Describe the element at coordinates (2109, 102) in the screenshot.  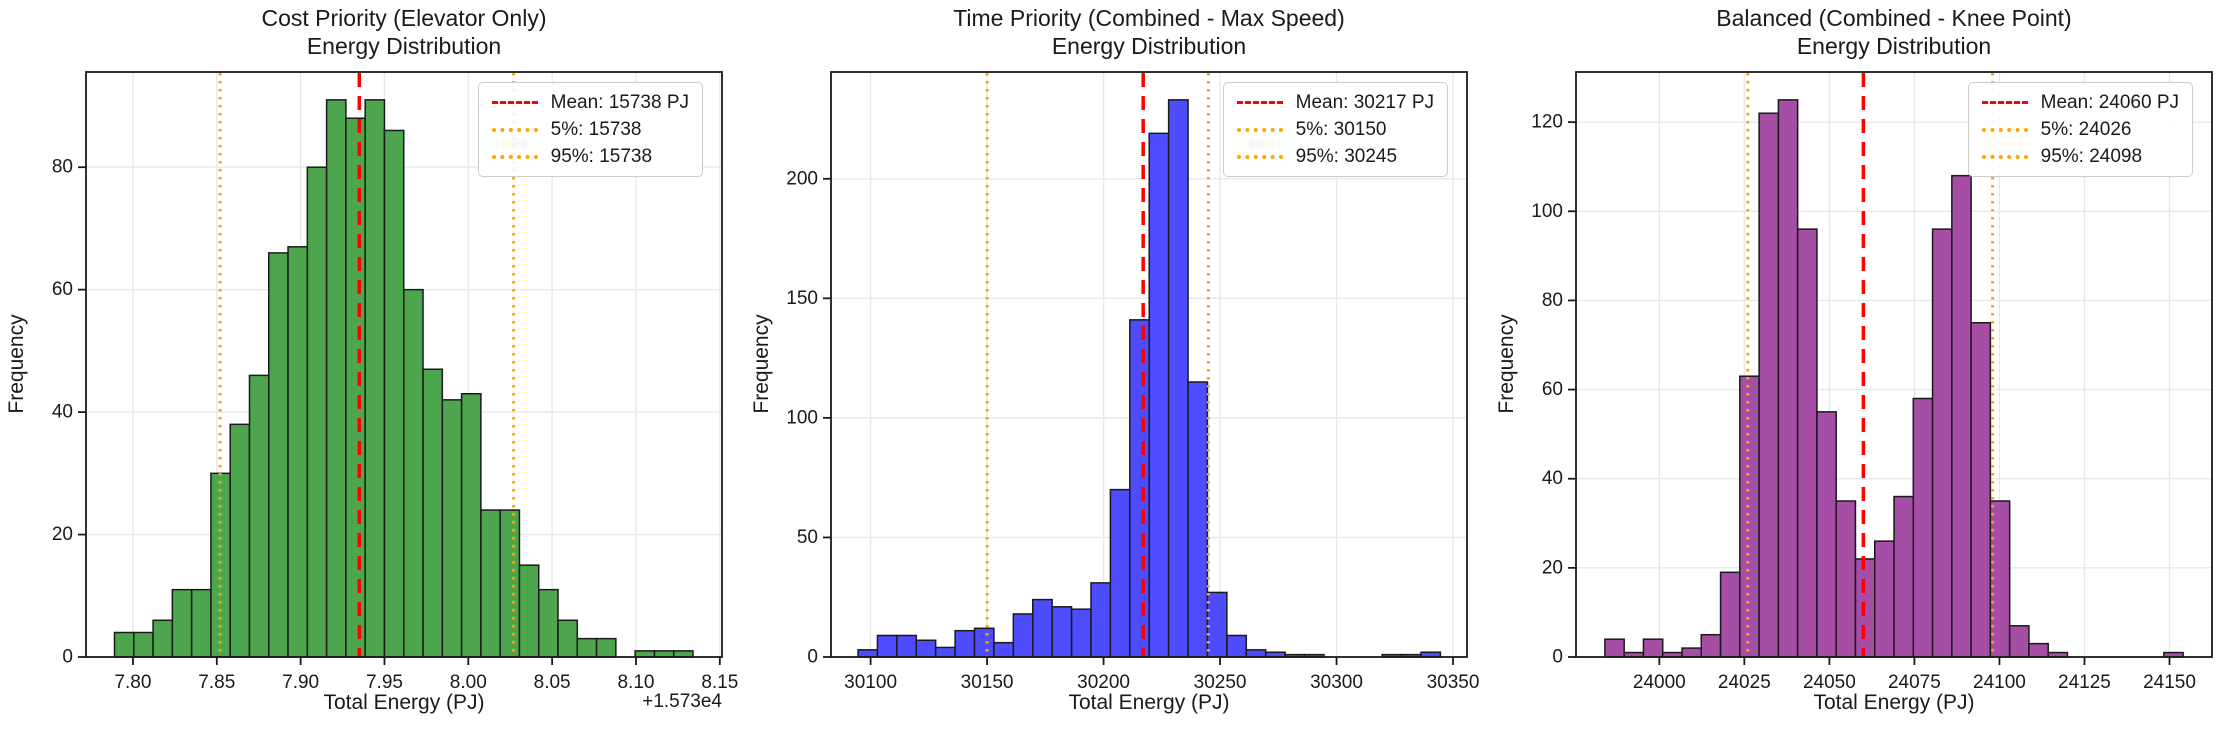
I see `legend-label: Mean: 24060 PJ` at that location.